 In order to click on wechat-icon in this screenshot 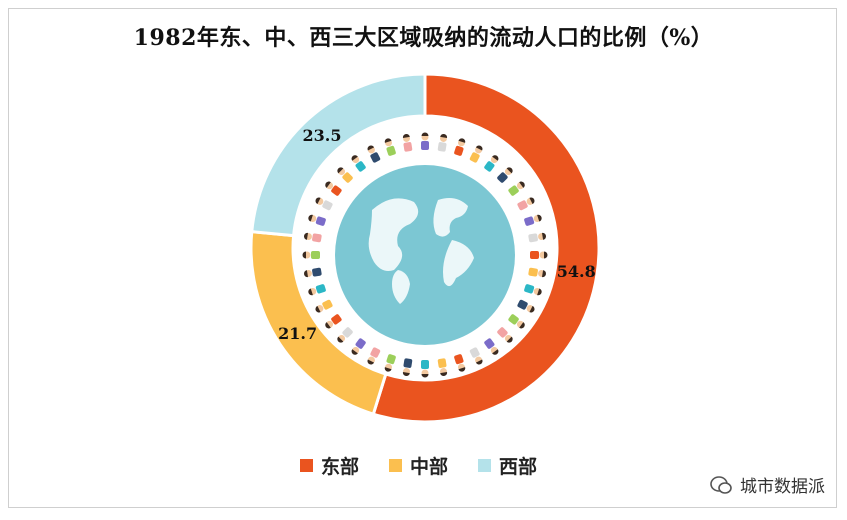, I will do `click(721, 484)`.